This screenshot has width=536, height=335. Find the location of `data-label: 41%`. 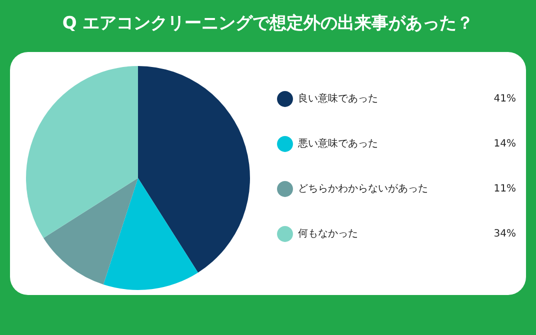

data-label: 41% is located at coordinates (505, 99).